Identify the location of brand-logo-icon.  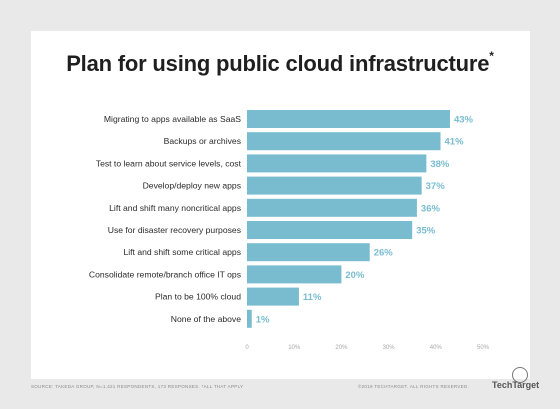
(520, 375).